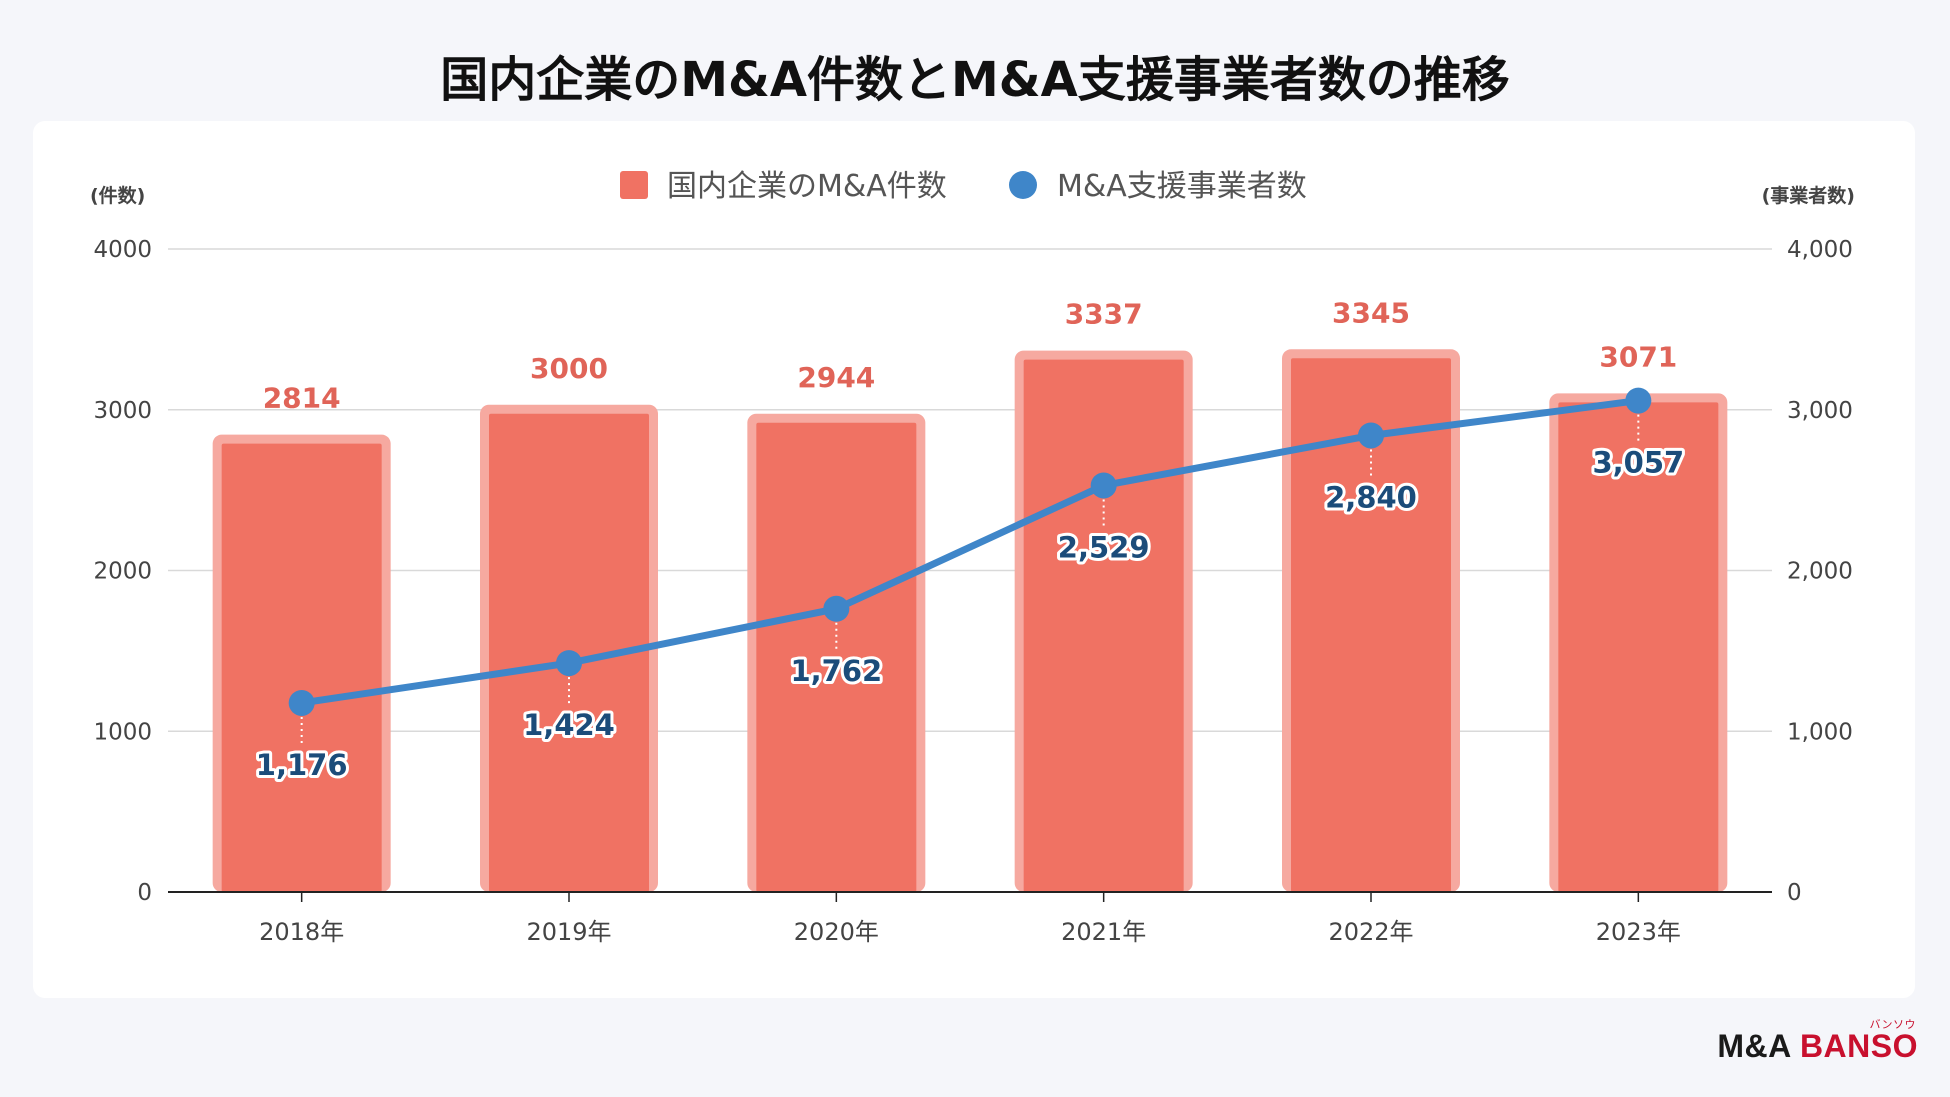  Describe the element at coordinates (836, 932) in the screenshot. I see `x-tick-label: 2020年` at that location.